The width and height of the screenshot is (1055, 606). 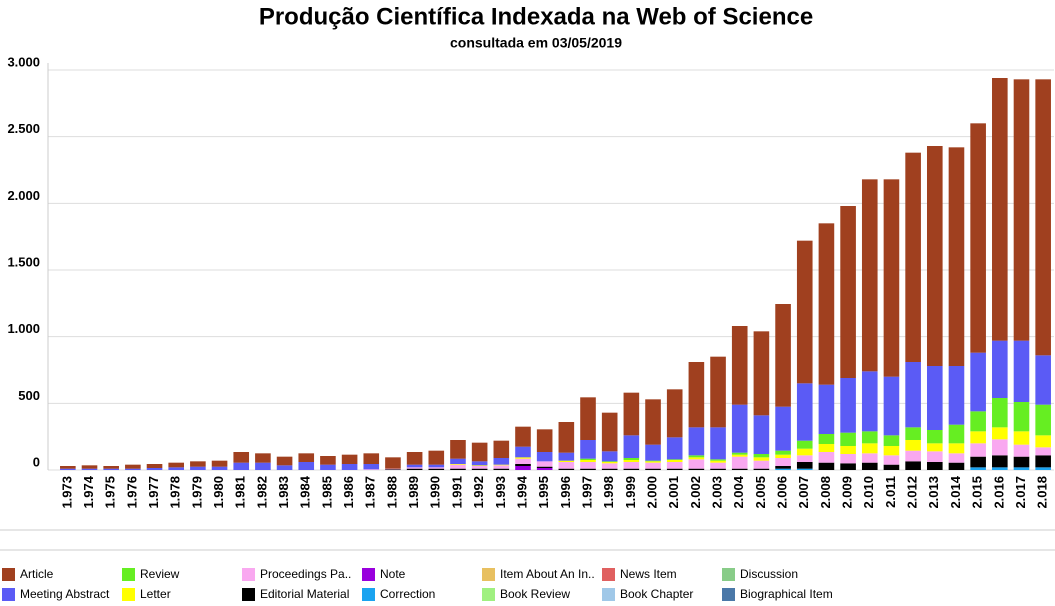 What do you see at coordinates (478, 492) in the screenshot?
I see `x-tick-label: 1.992` at bounding box center [478, 492].